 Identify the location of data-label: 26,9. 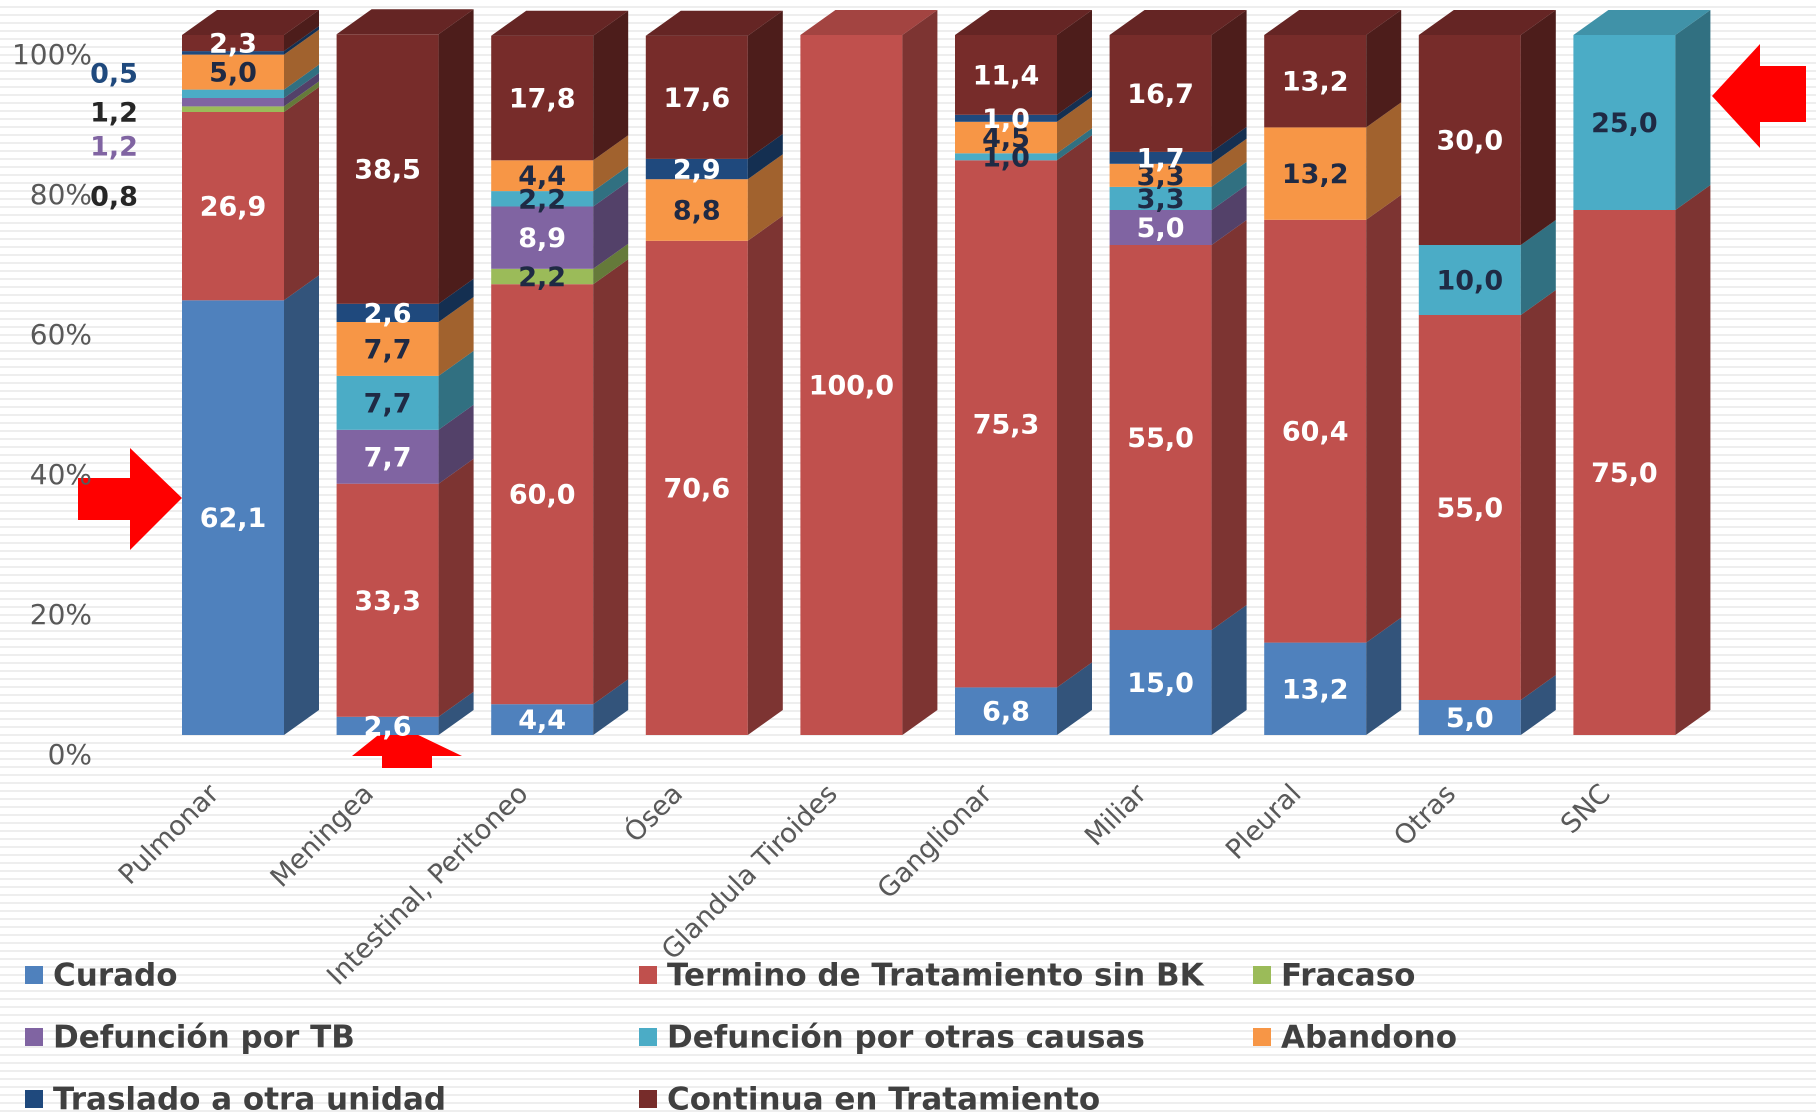
(233, 207).